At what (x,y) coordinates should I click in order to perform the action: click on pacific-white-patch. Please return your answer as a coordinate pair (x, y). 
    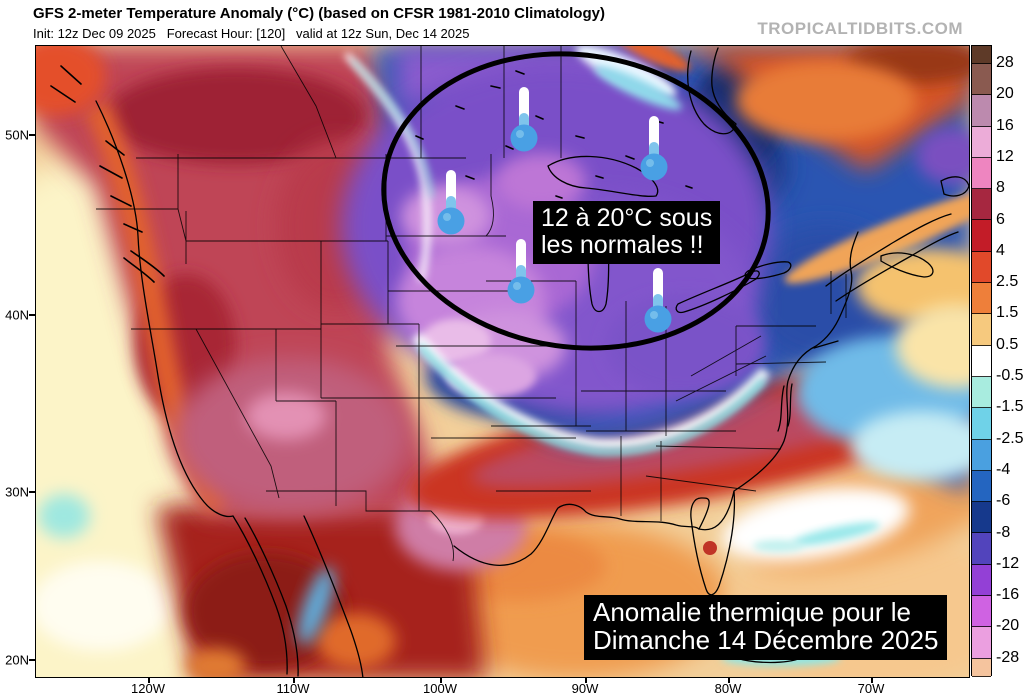
    Looking at the image, I should click on (103, 606).